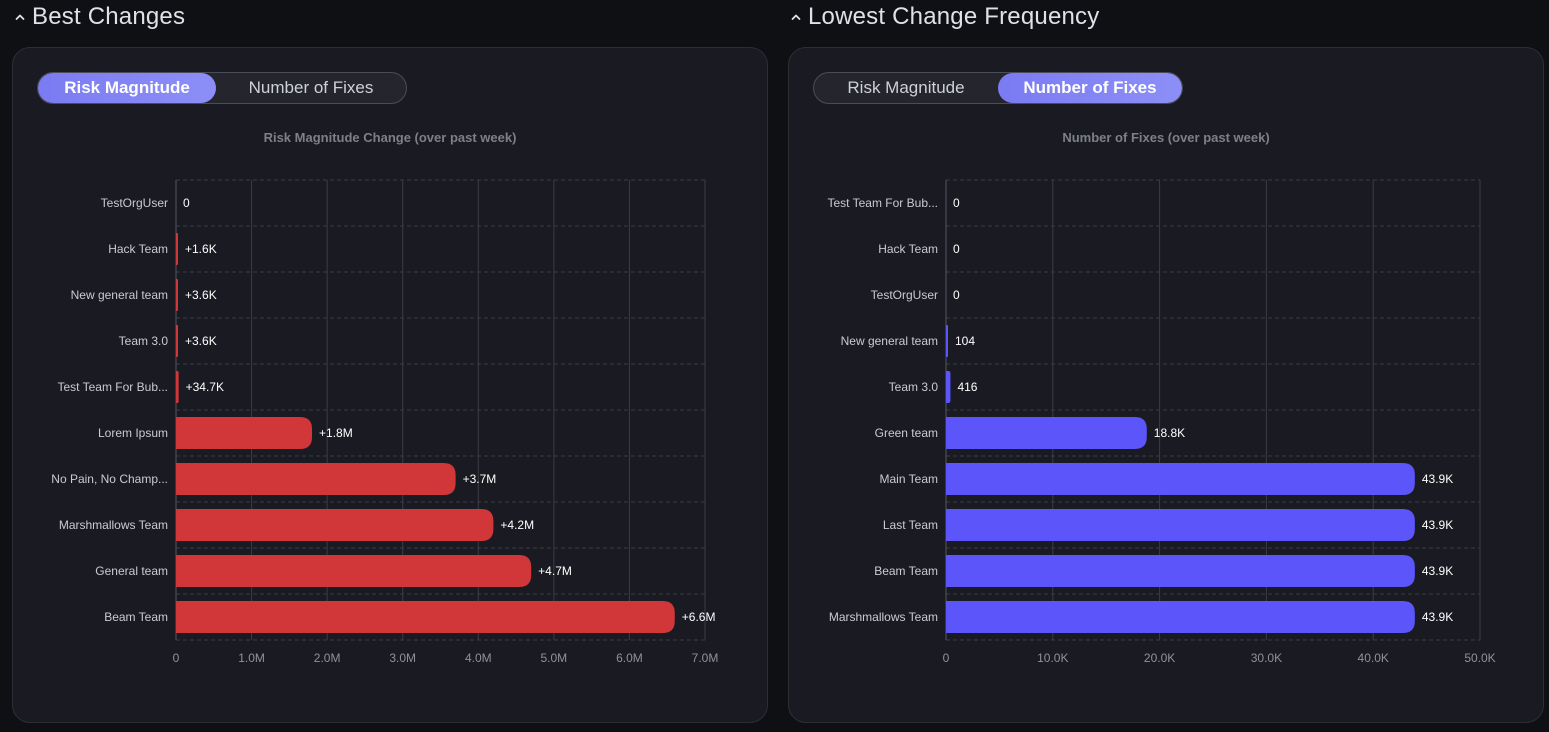 The height and width of the screenshot is (732, 1549). What do you see at coordinates (1479, 658) in the screenshot?
I see `tick-label: 50.0K` at bounding box center [1479, 658].